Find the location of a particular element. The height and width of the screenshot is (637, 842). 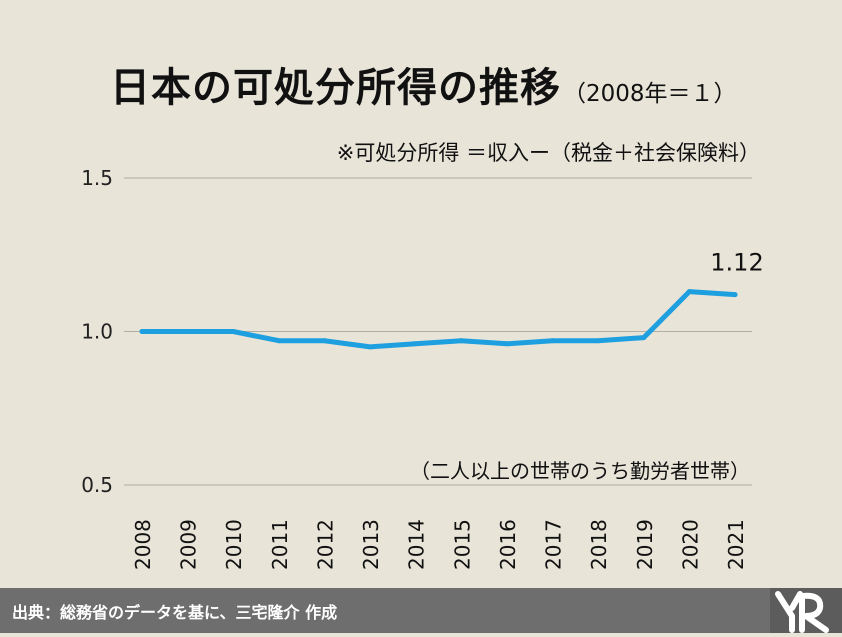

x-tick-label: 2010 is located at coordinates (234, 544).